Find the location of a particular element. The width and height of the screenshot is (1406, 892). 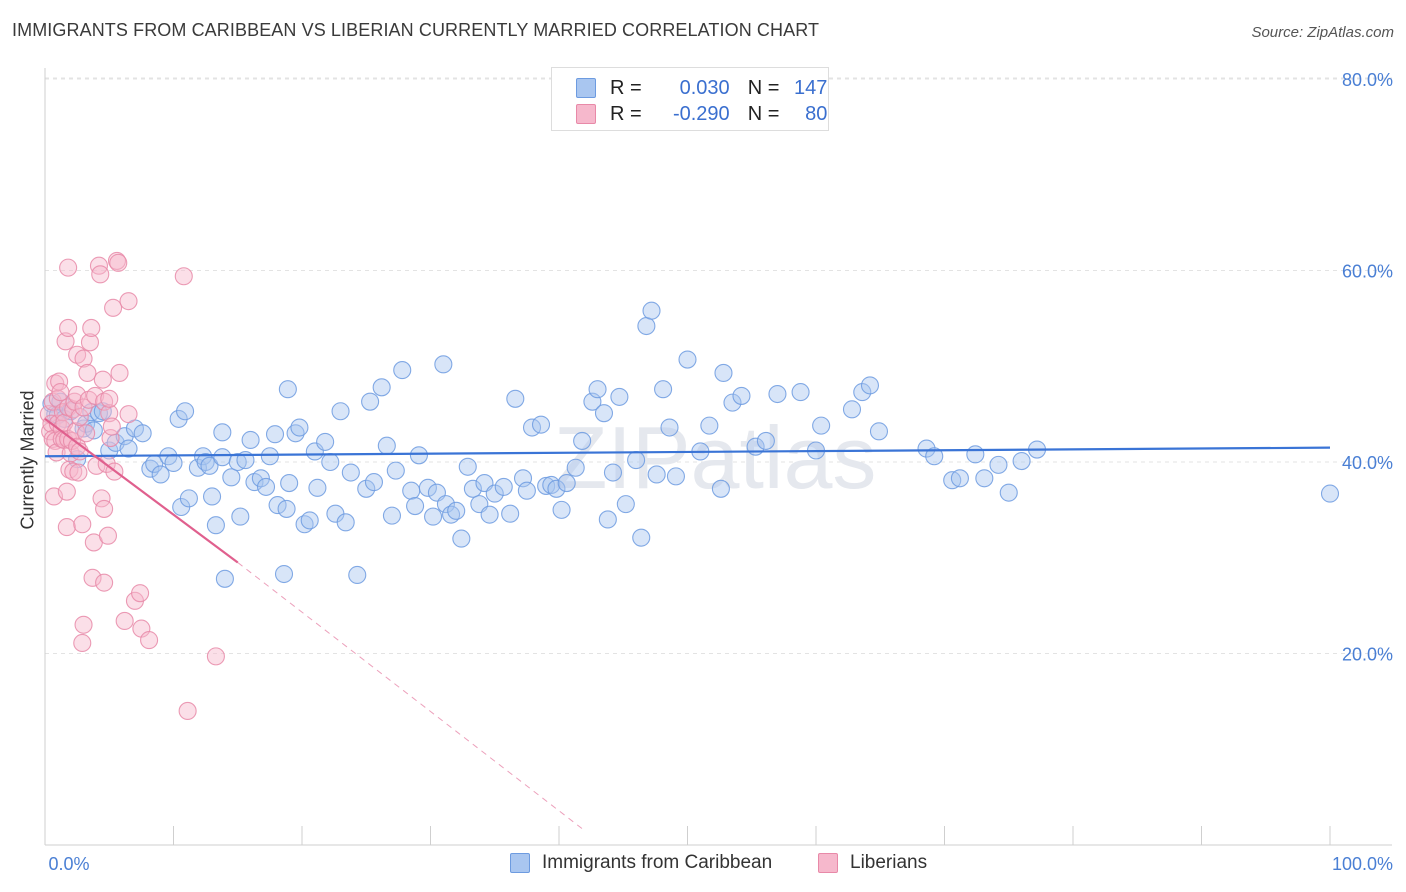

y-tick-label: 80.0% is located at coordinates (1367, 80).